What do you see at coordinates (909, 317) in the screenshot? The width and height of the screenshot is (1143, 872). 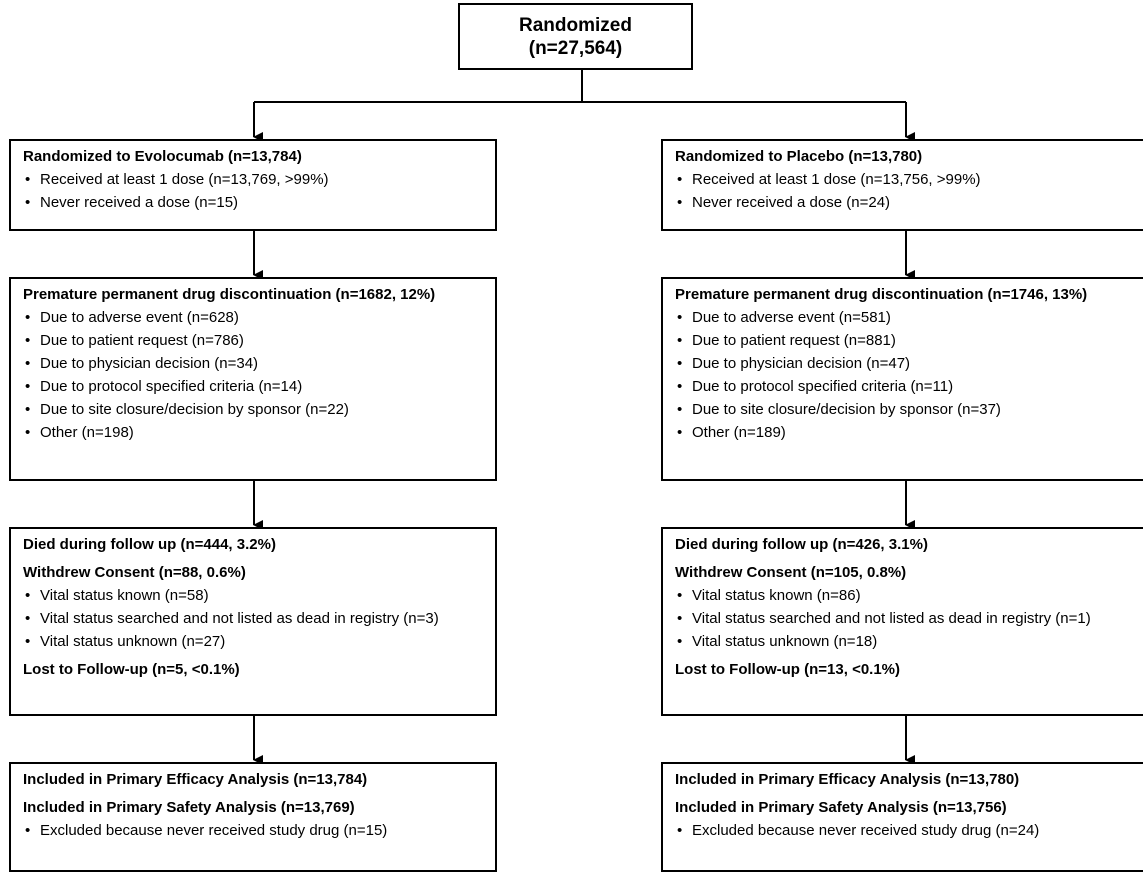 I see `list-item: Due to adverse event (n=581)` at bounding box center [909, 317].